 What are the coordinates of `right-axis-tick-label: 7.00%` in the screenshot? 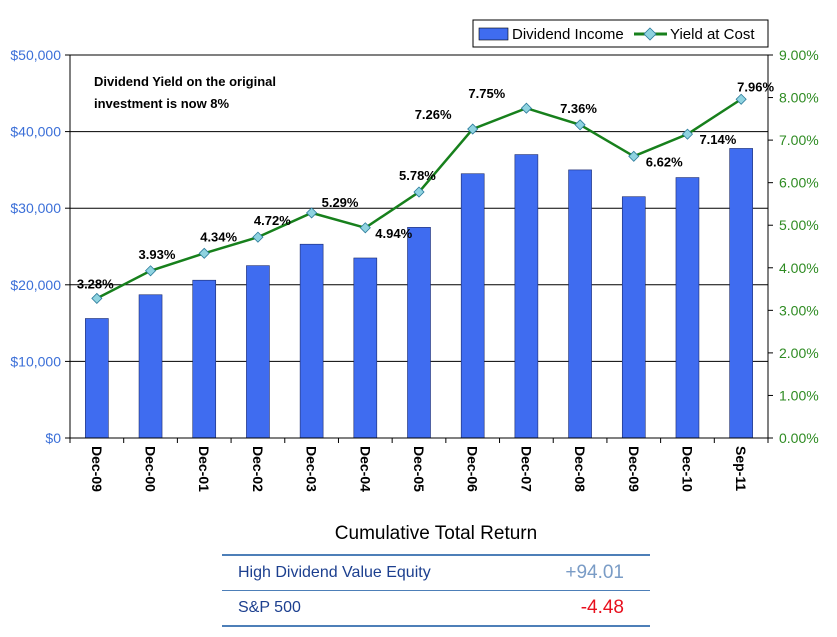 It's located at (799, 140).